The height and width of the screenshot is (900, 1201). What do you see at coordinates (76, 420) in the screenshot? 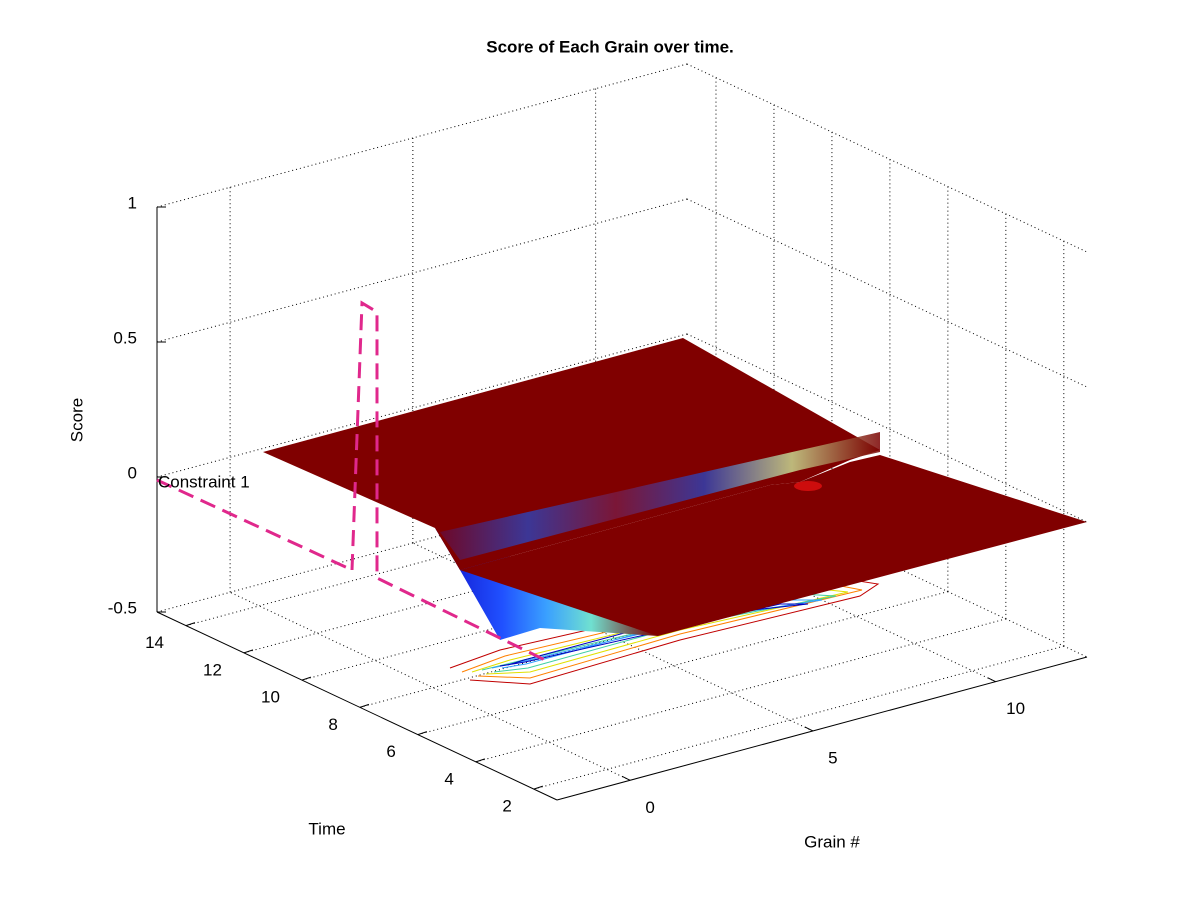
I see `z-axis-label: Score` at bounding box center [76, 420].